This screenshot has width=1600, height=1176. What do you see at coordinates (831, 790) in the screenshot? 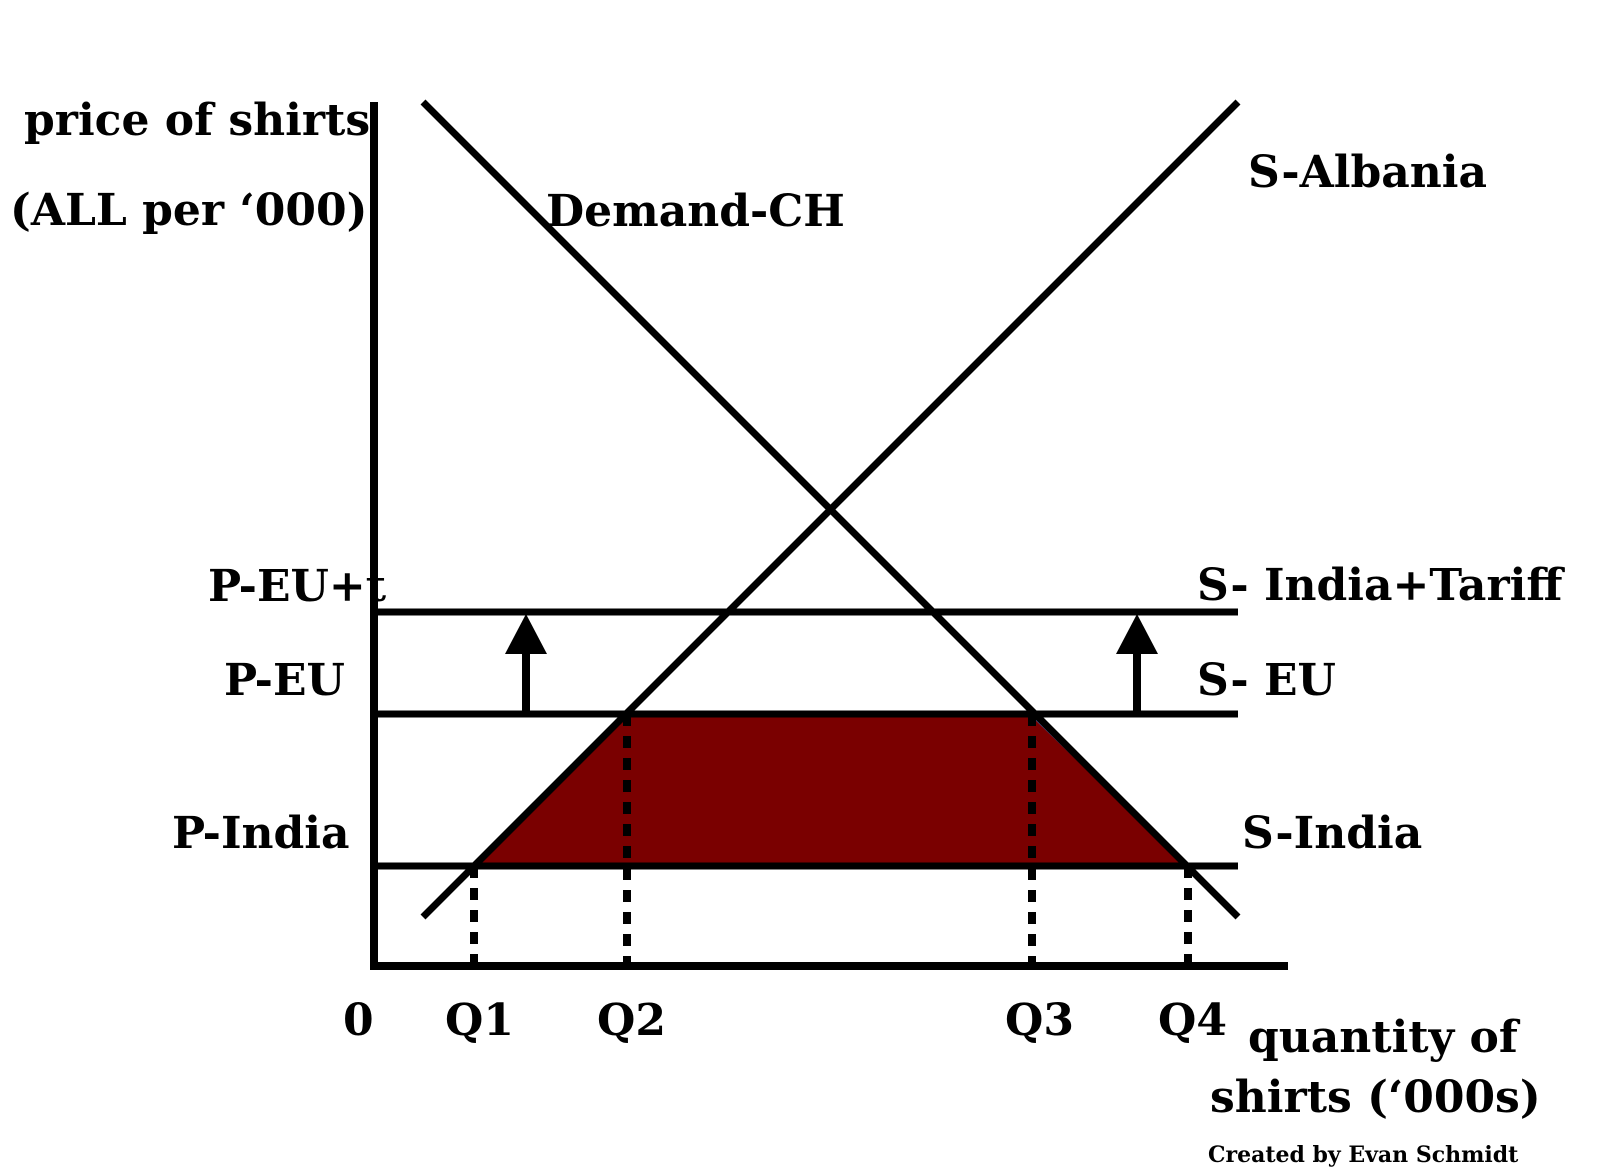
I see `shaded-area` at bounding box center [831, 790].